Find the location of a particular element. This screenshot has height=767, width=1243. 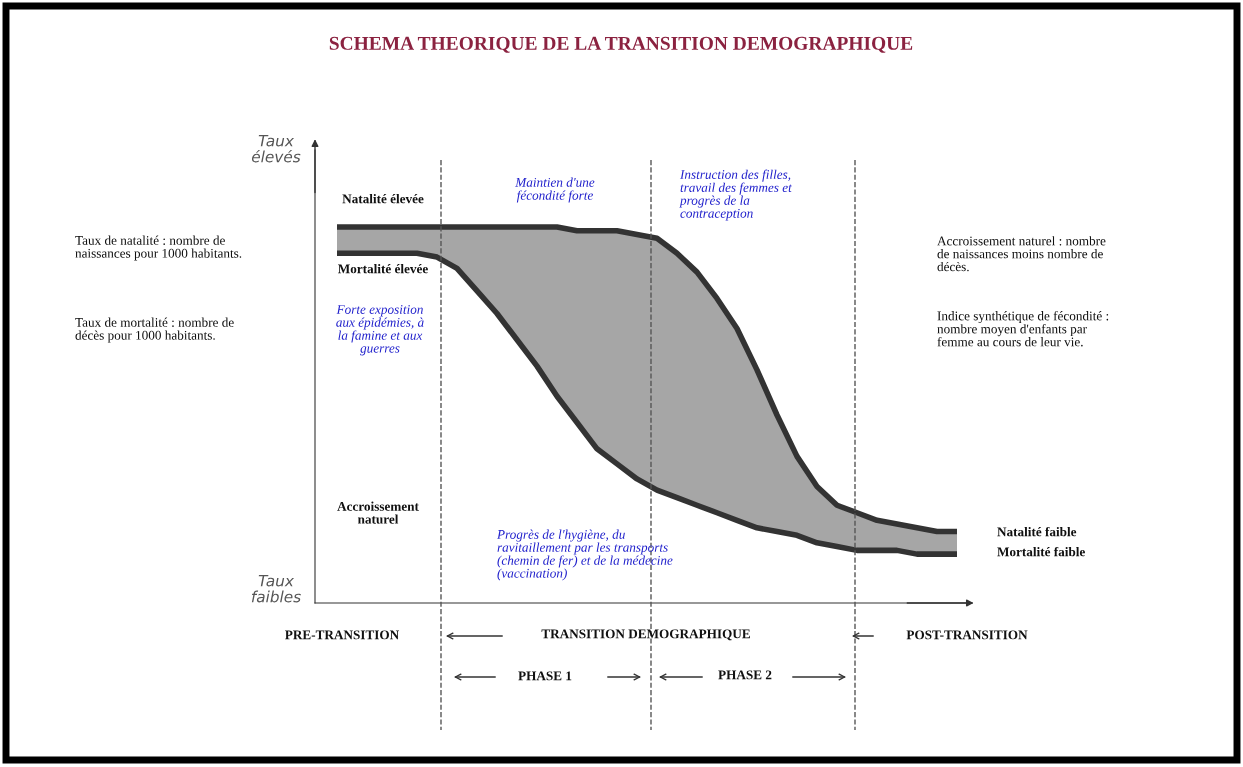

text: POST-TRANSITION is located at coordinates (967, 635).